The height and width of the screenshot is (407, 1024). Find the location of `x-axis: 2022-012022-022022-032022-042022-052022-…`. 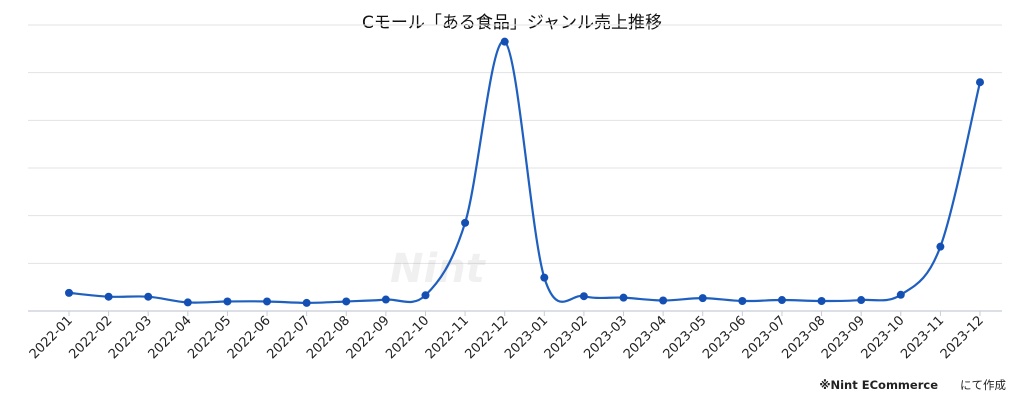

x-axis: 2022-012022-022022-032022-042022-052022-… is located at coordinates (514, 336).